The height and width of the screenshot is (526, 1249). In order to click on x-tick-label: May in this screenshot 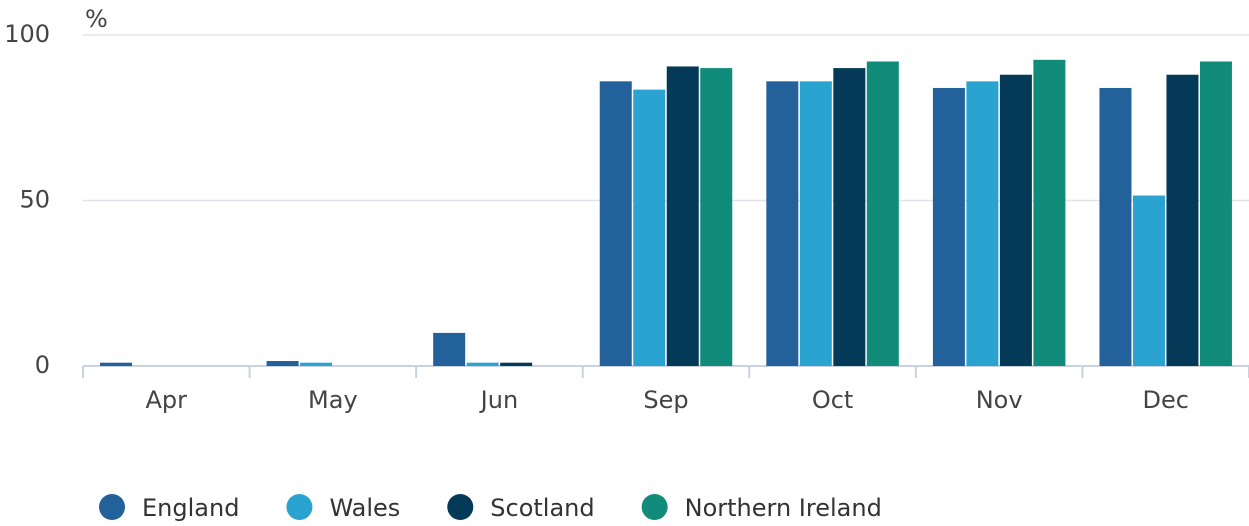, I will do `click(333, 400)`.